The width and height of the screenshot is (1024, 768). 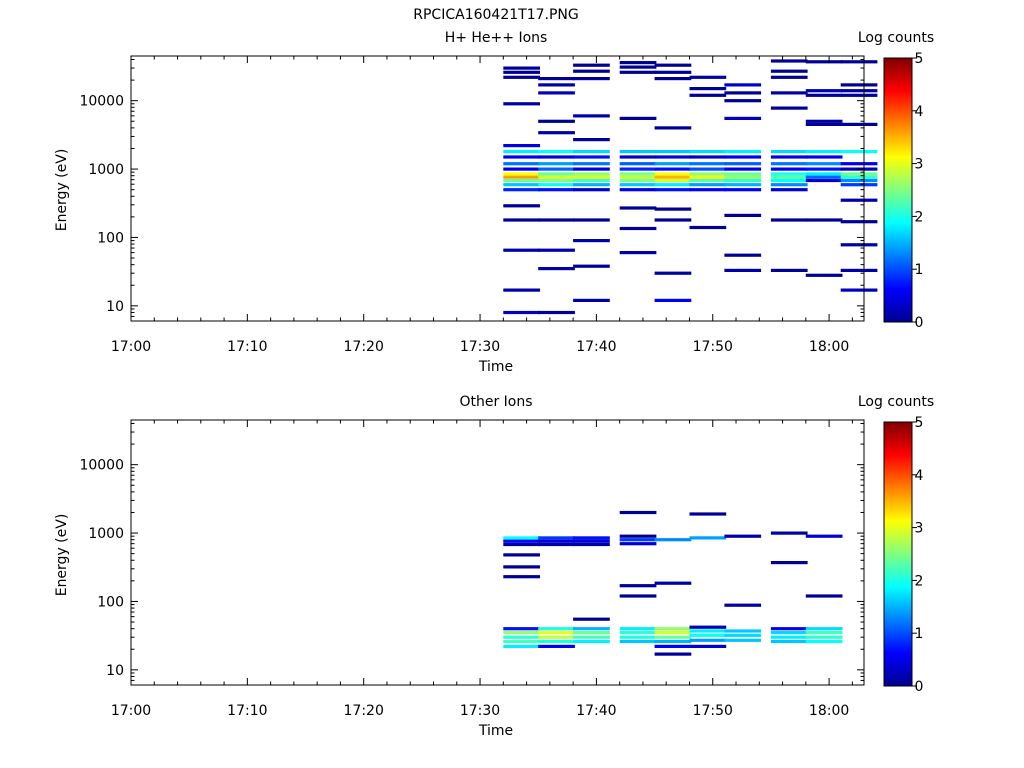 What do you see at coordinates (480, 347) in the screenshot?
I see `x-tick-label: 17:30` at bounding box center [480, 347].